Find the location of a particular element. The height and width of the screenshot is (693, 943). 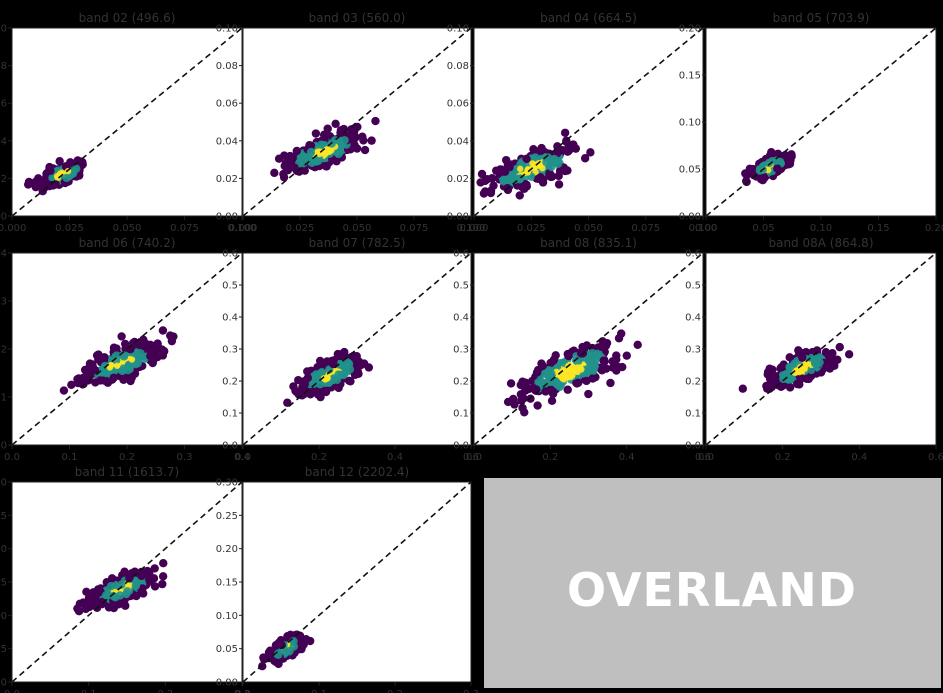

y-tick-label: 0.3 is located at coordinates (461, 350).